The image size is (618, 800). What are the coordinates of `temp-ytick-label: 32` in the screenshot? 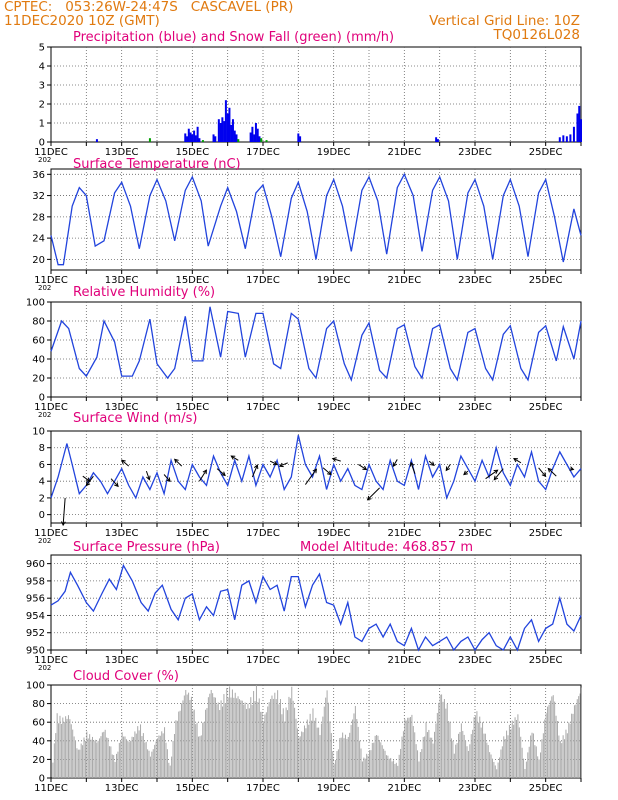 It's located at (38, 196).